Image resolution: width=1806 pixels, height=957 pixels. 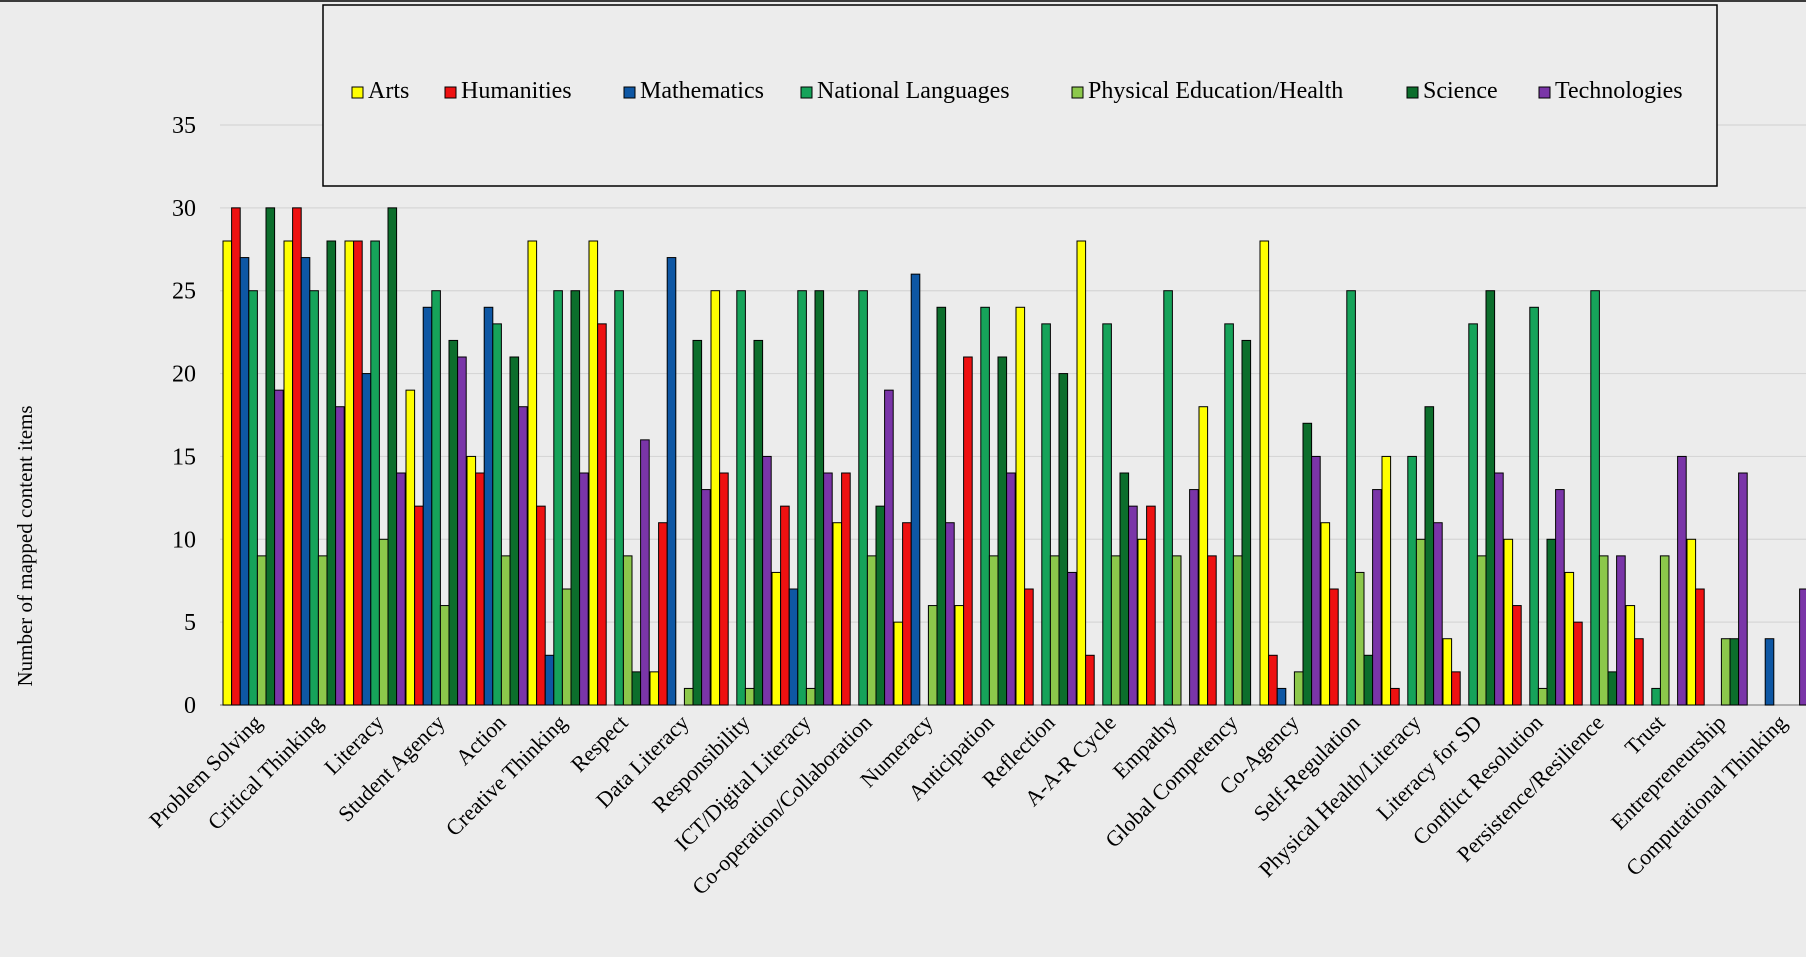 I want to click on legend-label: Physical Education/Health, so click(x=1215, y=91).